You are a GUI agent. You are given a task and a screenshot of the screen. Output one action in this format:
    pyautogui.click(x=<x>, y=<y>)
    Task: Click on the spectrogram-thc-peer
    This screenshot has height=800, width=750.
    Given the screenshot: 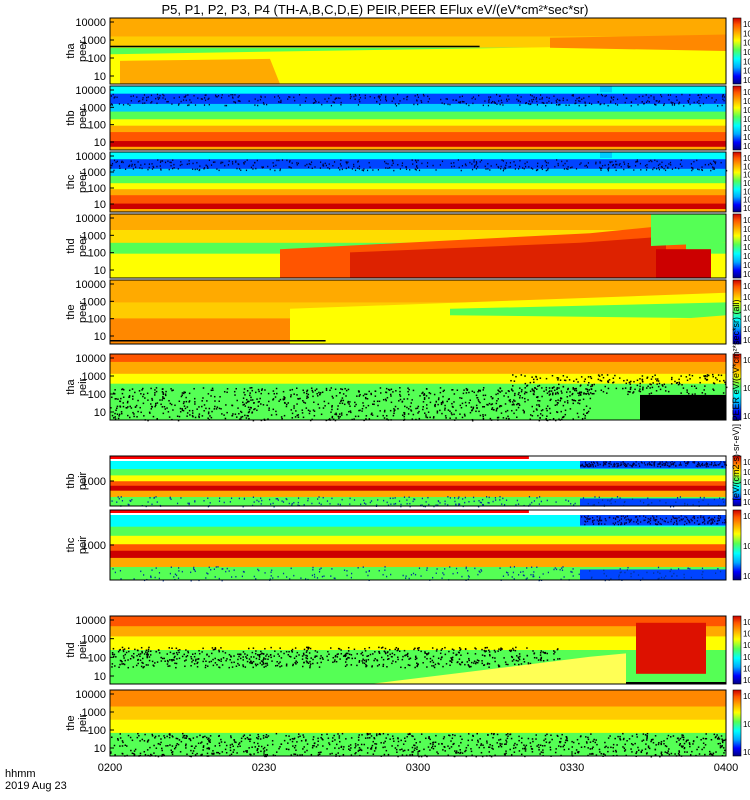 What is the action you would take?
    pyautogui.click(x=419, y=182)
    